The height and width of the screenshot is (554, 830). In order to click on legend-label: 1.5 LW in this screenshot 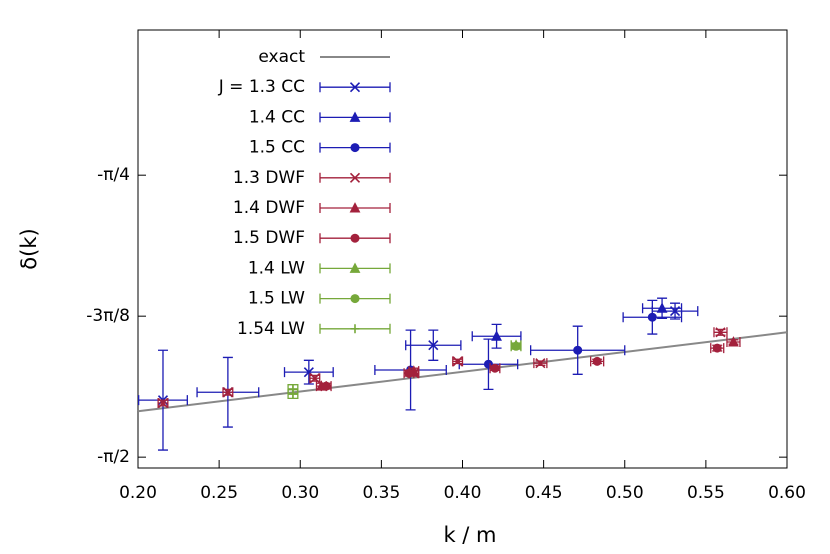, I will do `click(276, 299)`.